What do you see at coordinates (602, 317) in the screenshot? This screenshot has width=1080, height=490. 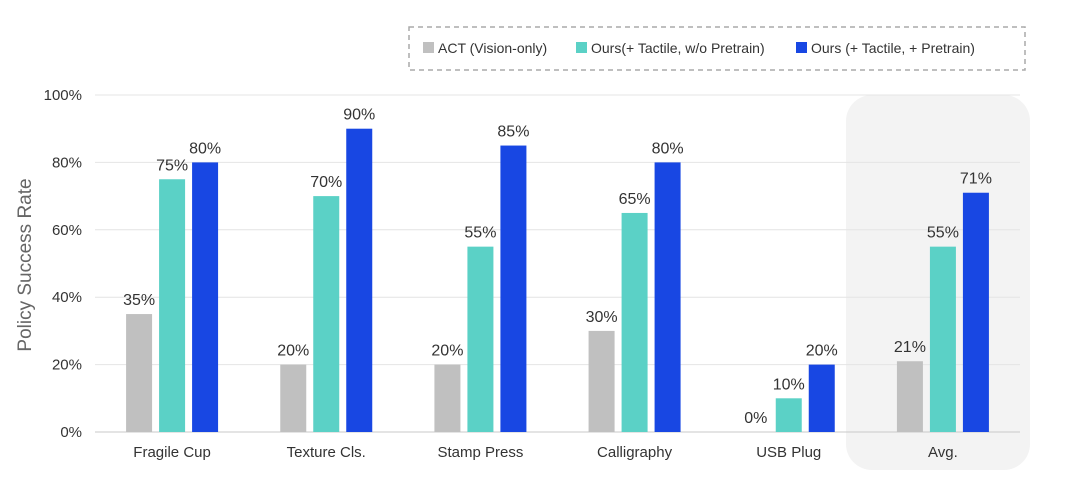 I see `data-label: 30%` at bounding box center [602, 317].